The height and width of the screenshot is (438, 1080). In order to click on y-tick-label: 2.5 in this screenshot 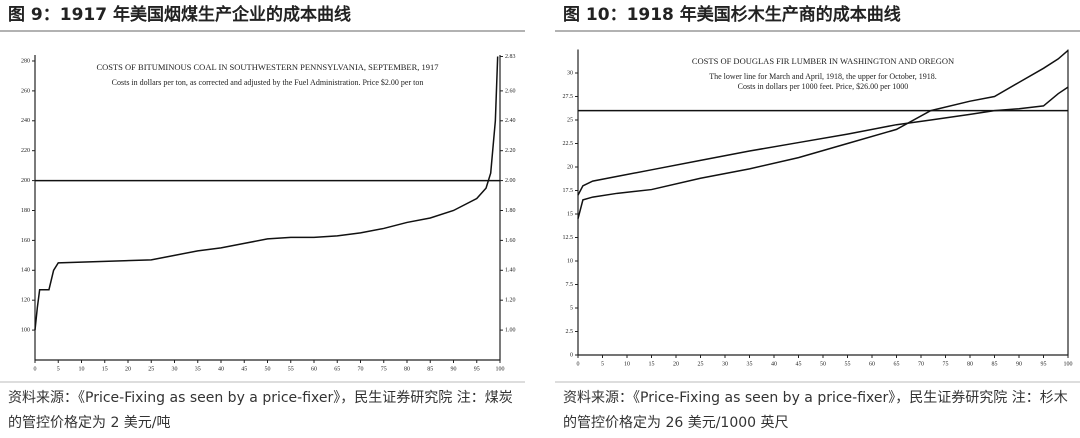, I will do `click(570, 332)`.